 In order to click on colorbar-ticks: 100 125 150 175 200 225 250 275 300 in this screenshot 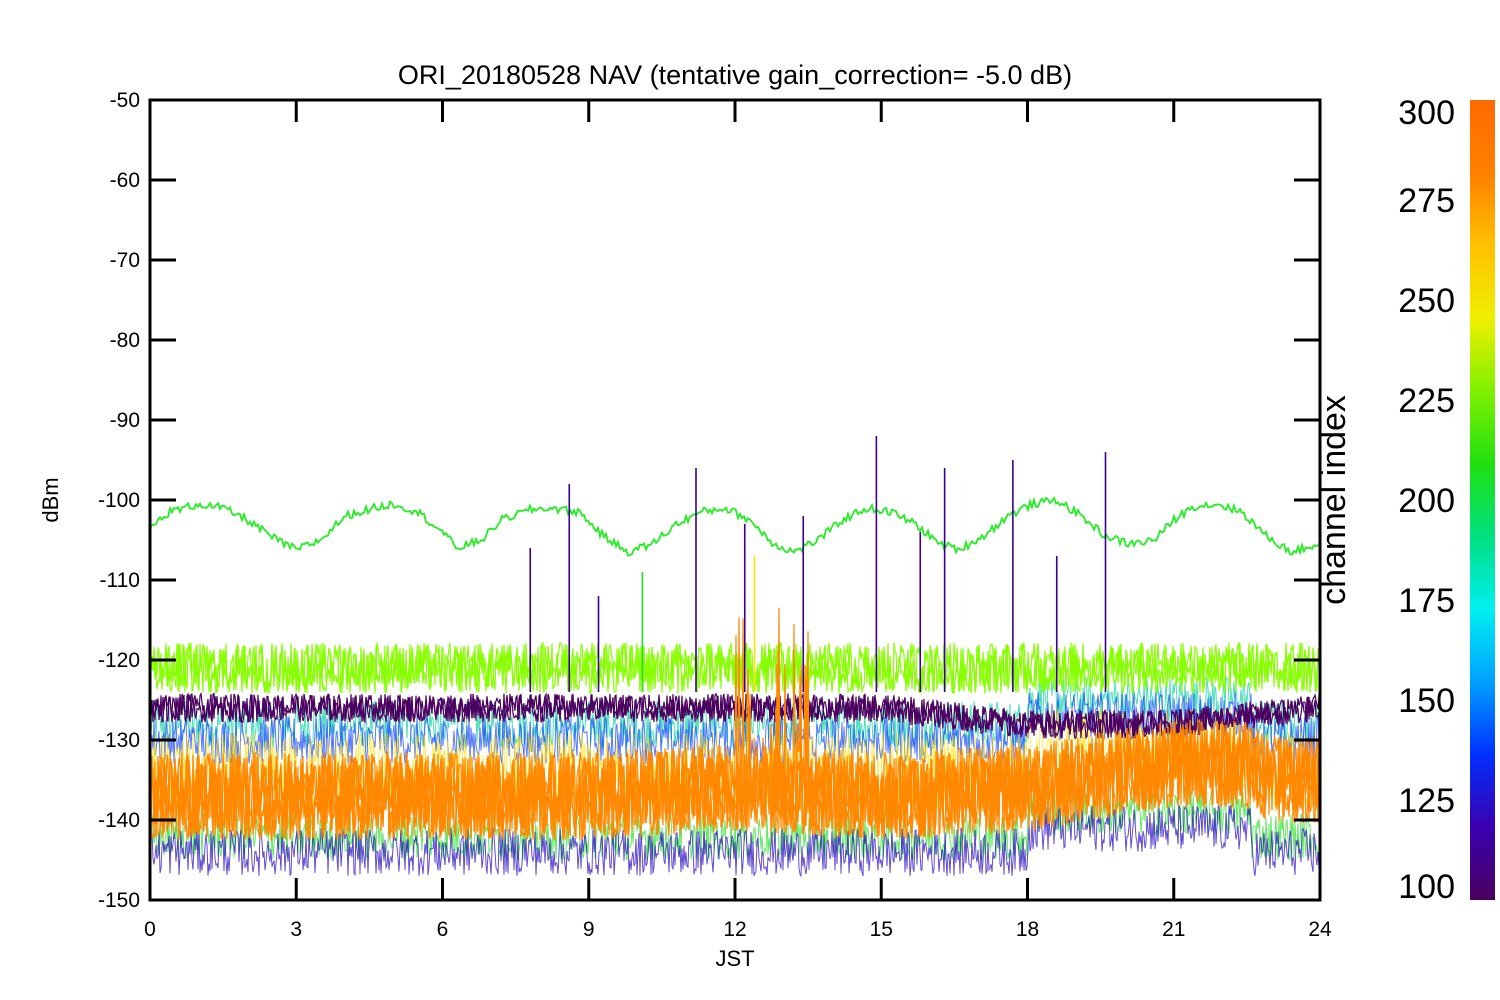, I will do `click(1426, 500)`.